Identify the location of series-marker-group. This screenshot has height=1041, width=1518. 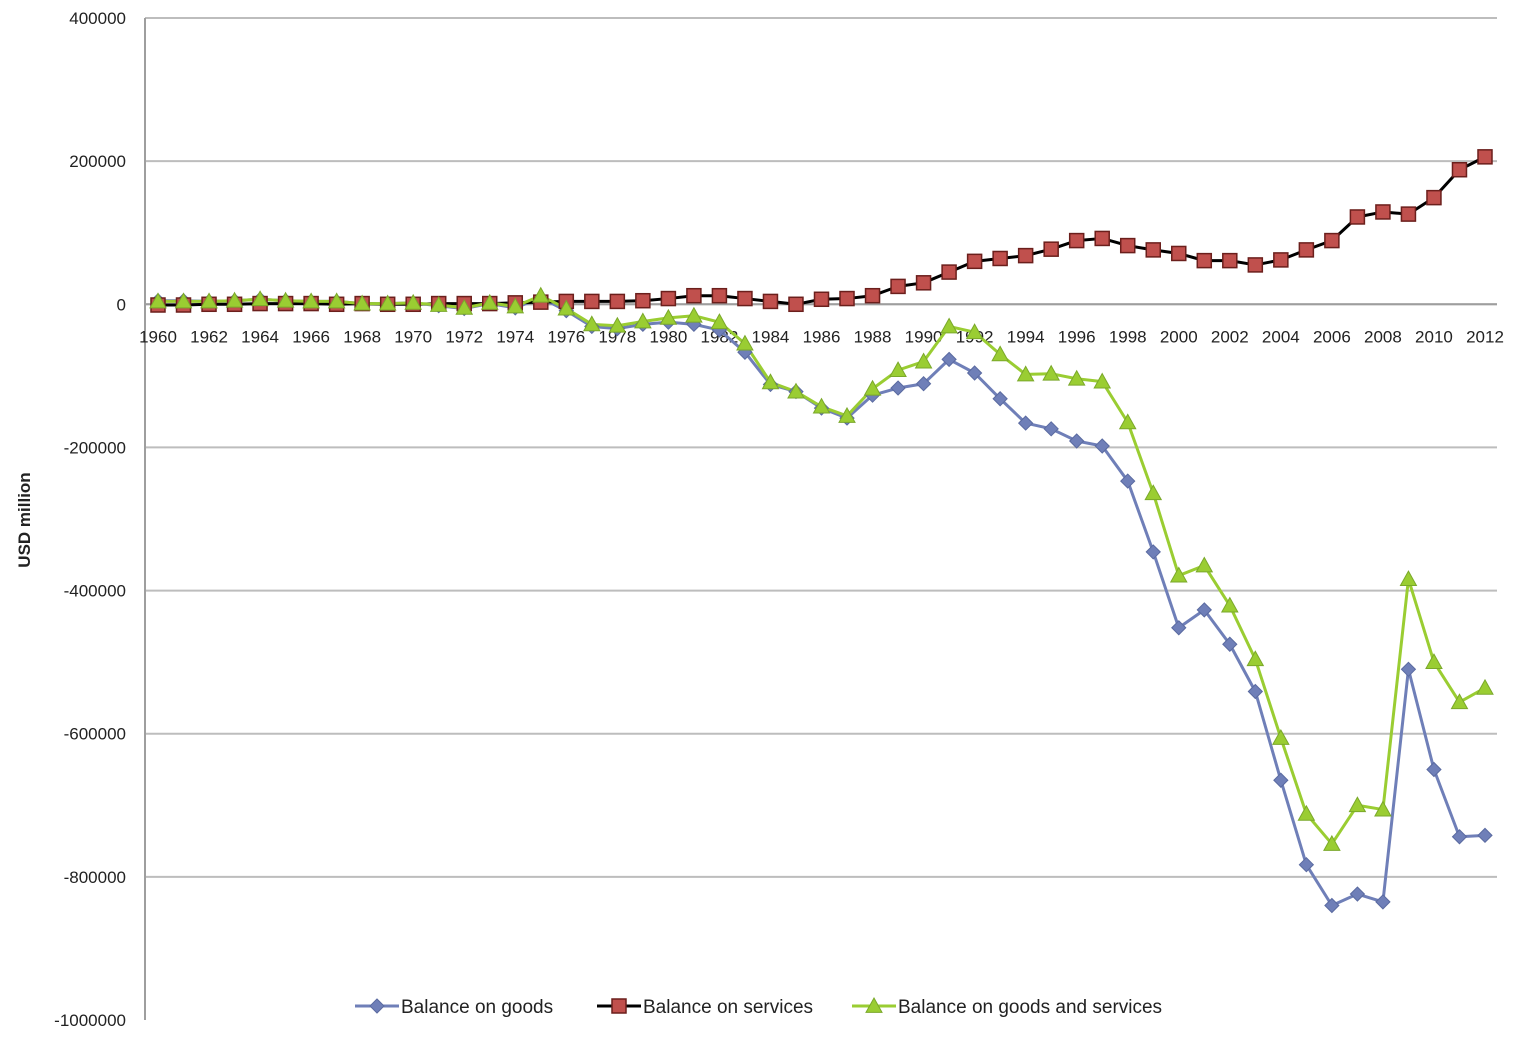
(821, 231).